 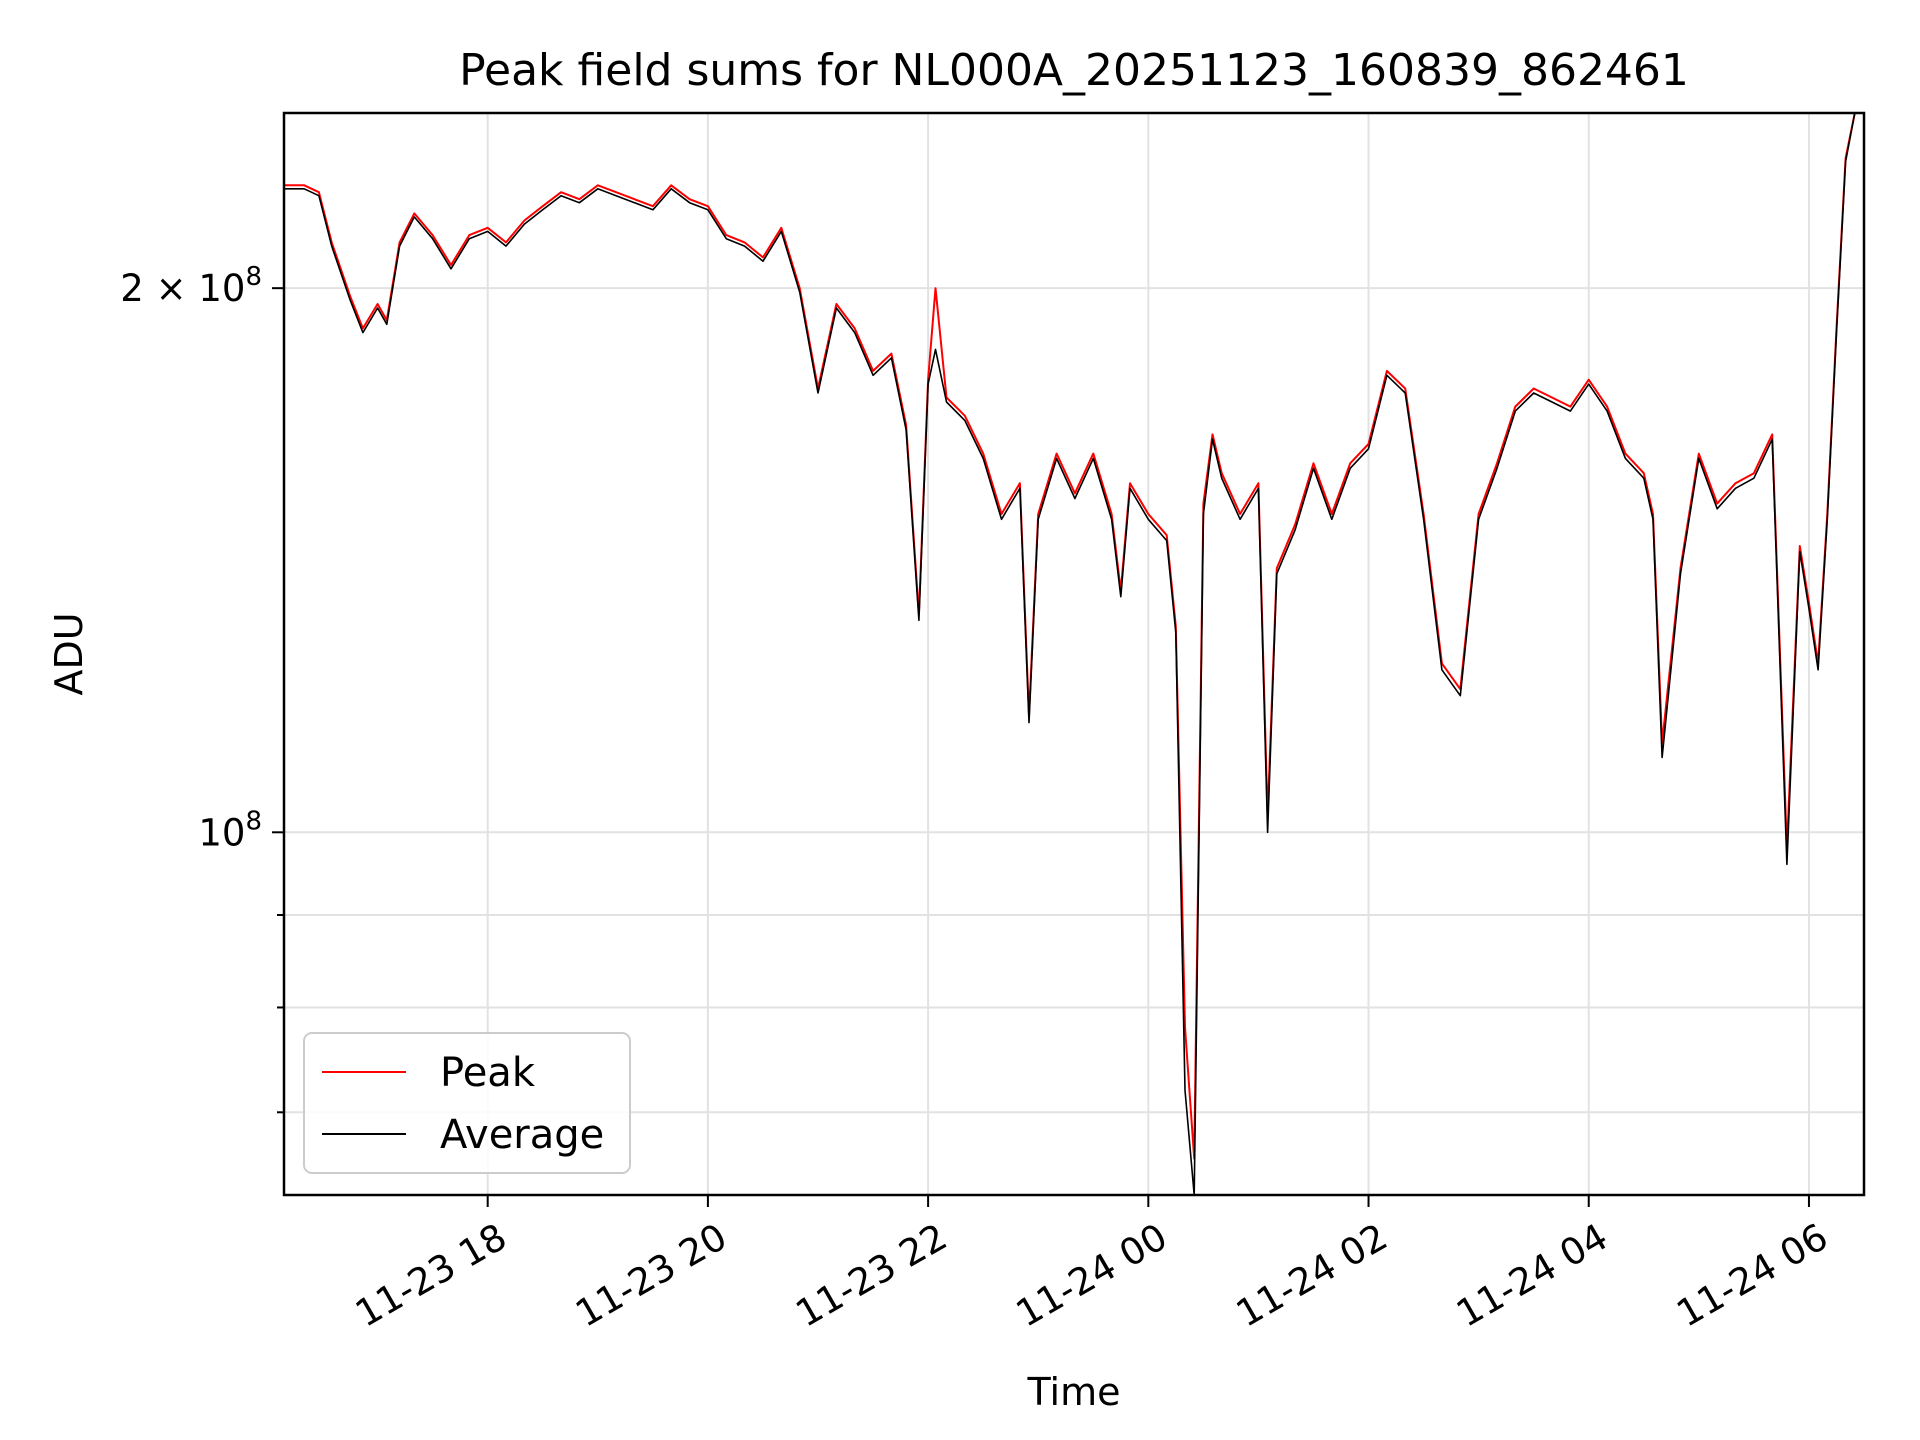 I want to click on legend-label-average: Average, so click(x=522, y=1135).